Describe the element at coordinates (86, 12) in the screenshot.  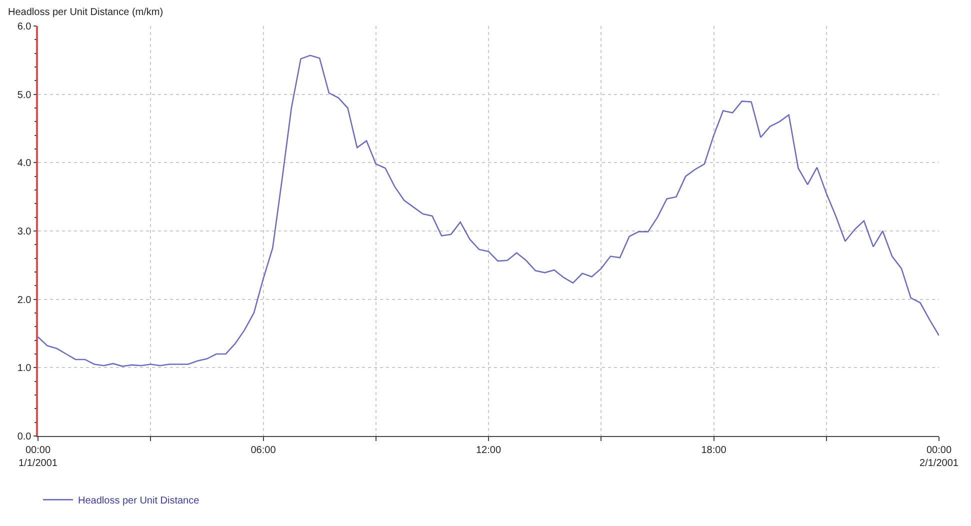
I see `y-axis-title: Headloss per Unit Distance (m/km)` at that location.